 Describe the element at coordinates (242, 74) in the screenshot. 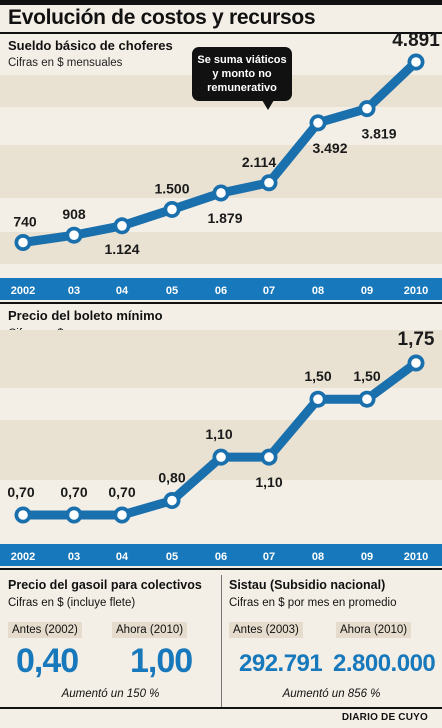

I see `salary-annotation: Se suma viáticos y monto no remunerativo` at that location.